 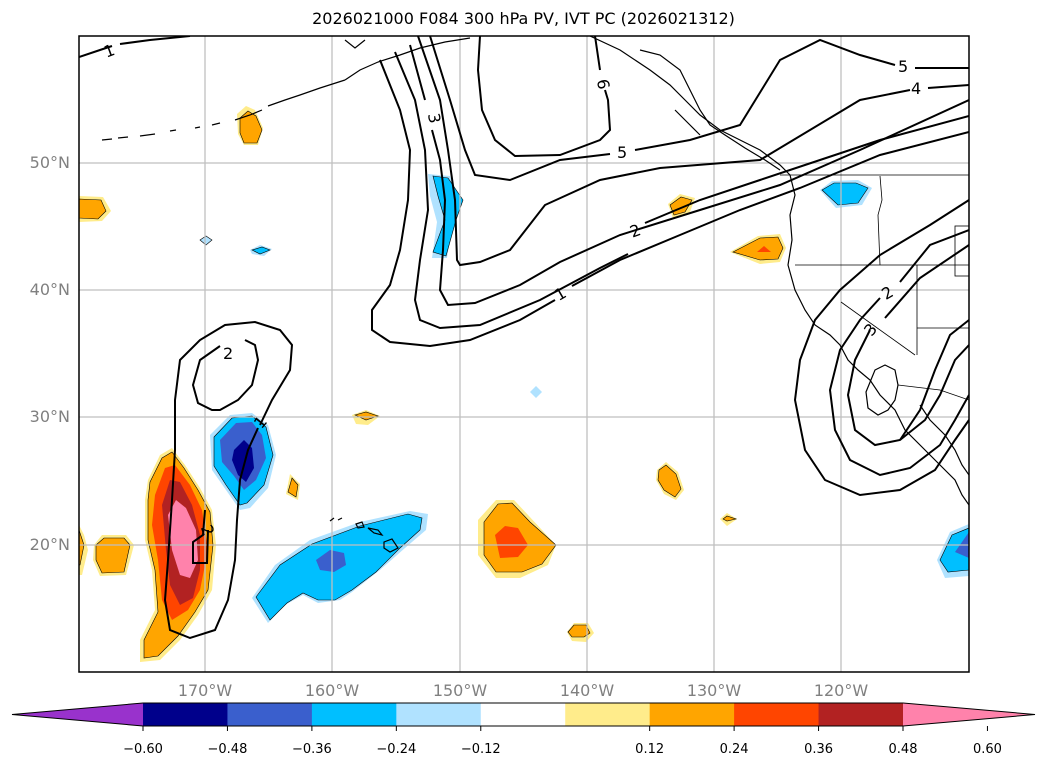 I want to click on state-borders, so click(x=874, y=287).